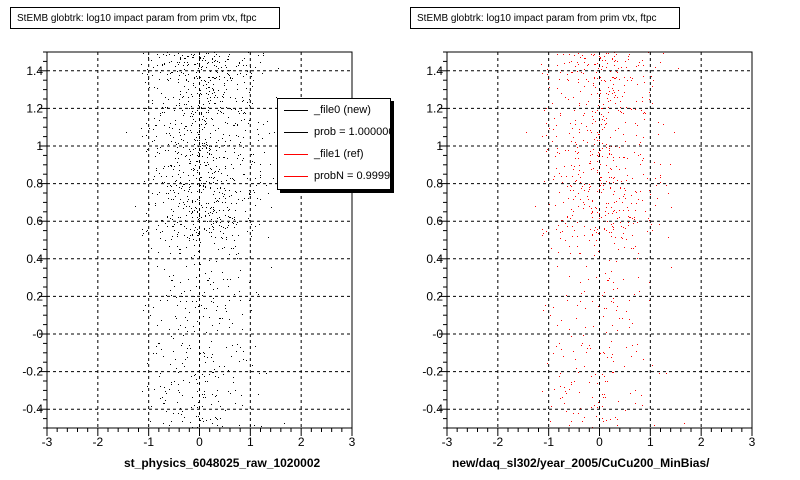 The image size is (800, 480). What do you see at coordinates (34, 259) in the screenshot?
I see `chart1-y-tick-label-4: 0.4` at bounding box center [34, 259].